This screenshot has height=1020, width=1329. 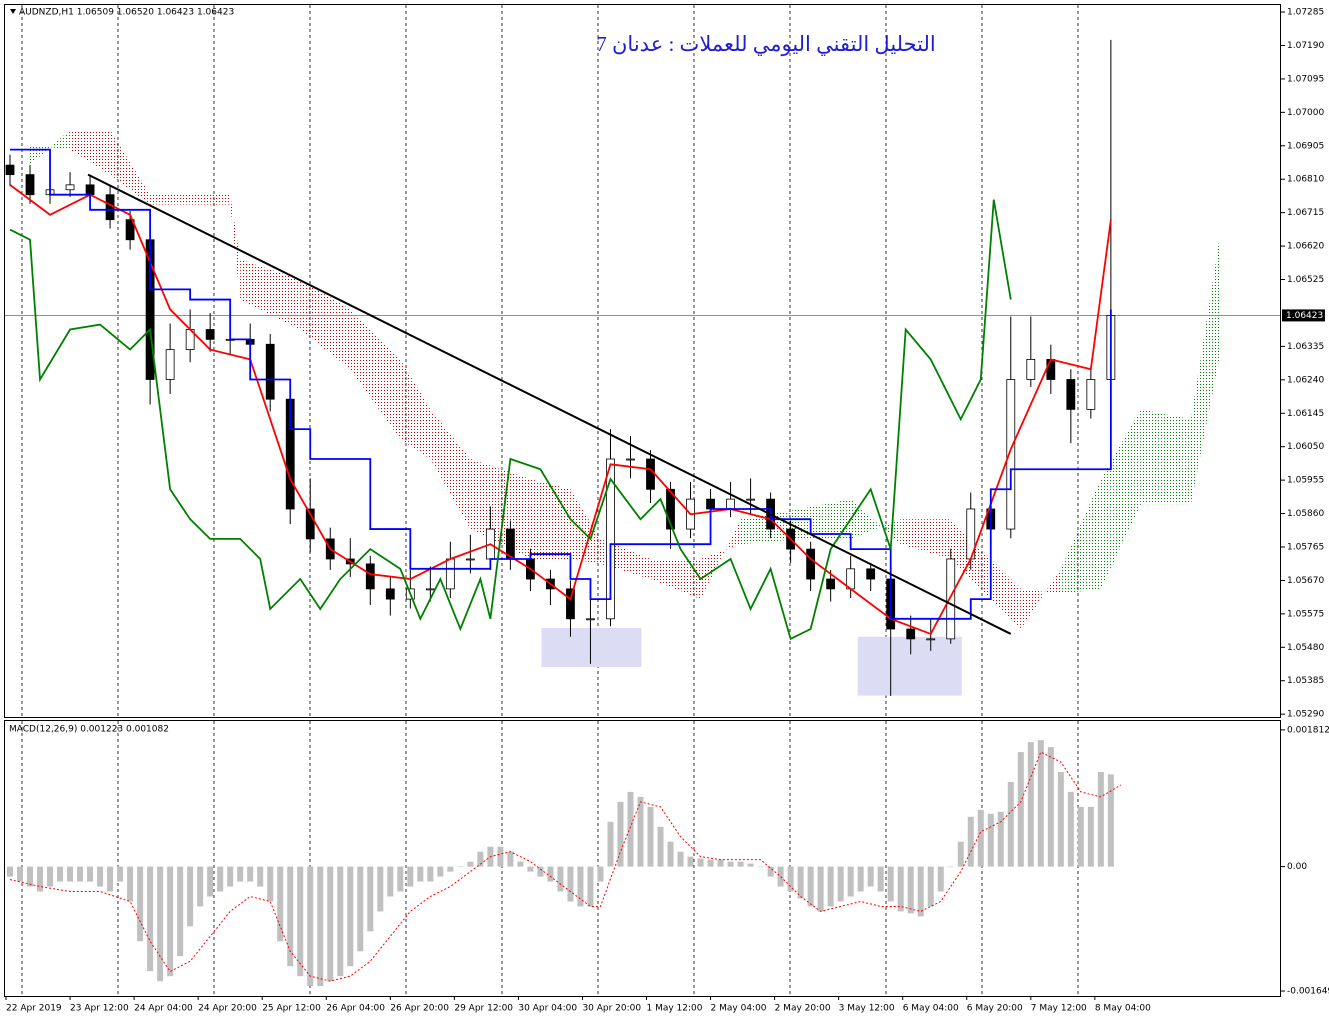 What do you see at coordinates (1305, 380) in the screenshot?
I see `y-tick-label: 1.06240` at bounding box center [1305, 380].